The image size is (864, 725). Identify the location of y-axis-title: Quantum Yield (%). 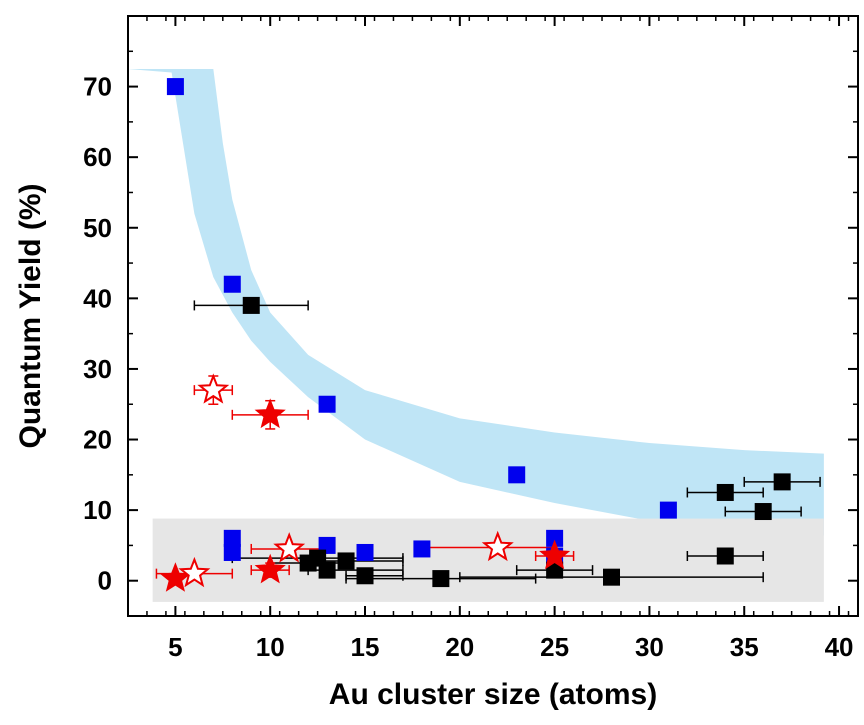
(30, 315).